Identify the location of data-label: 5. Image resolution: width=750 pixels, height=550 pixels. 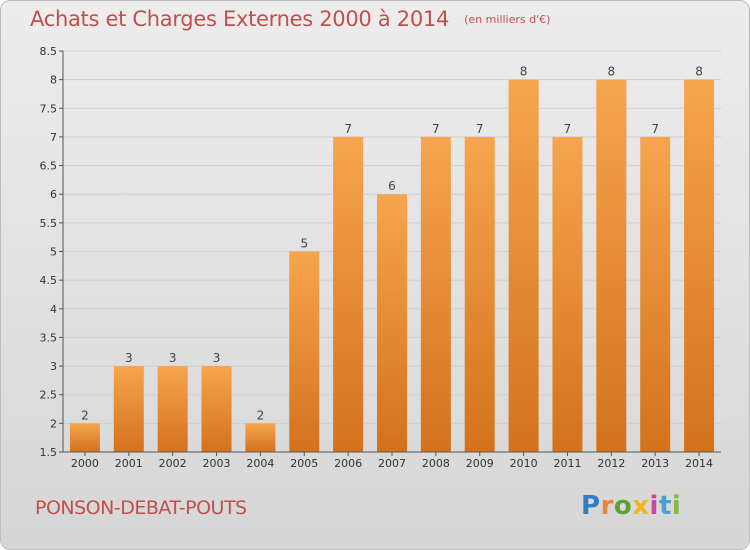
(304, 244).